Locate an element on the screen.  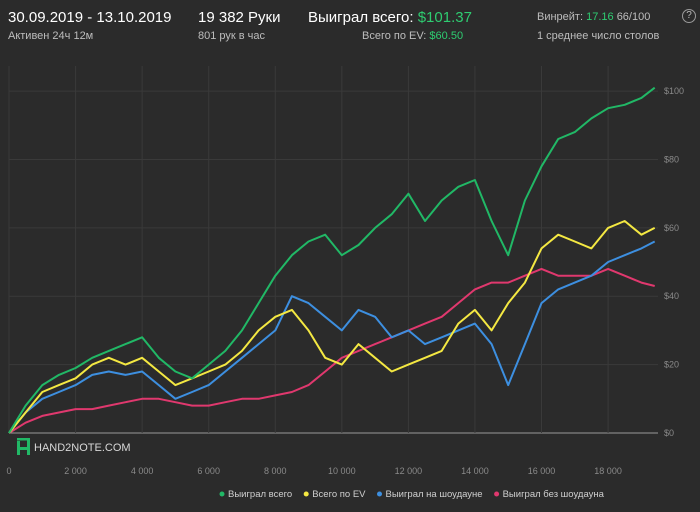
won-total: Выиграл всего: $101.37 is located at coordinates (390, 17).